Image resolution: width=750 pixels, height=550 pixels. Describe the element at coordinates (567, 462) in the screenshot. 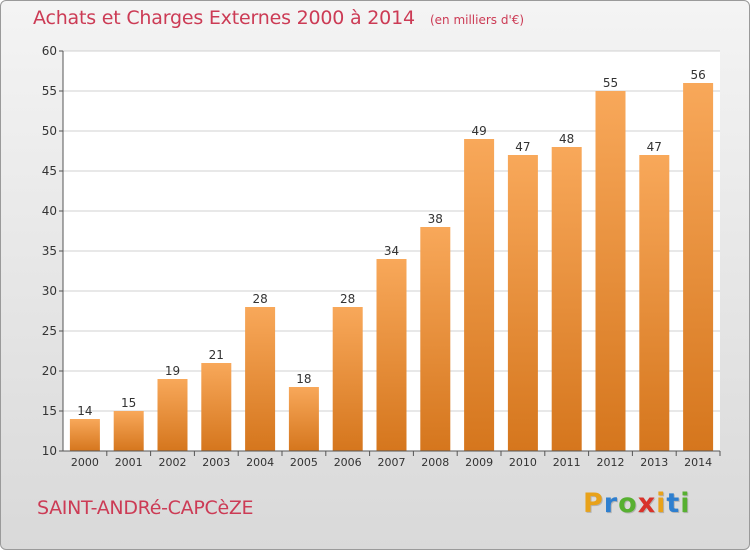

I see `x-tick-label: 2011` at that location.